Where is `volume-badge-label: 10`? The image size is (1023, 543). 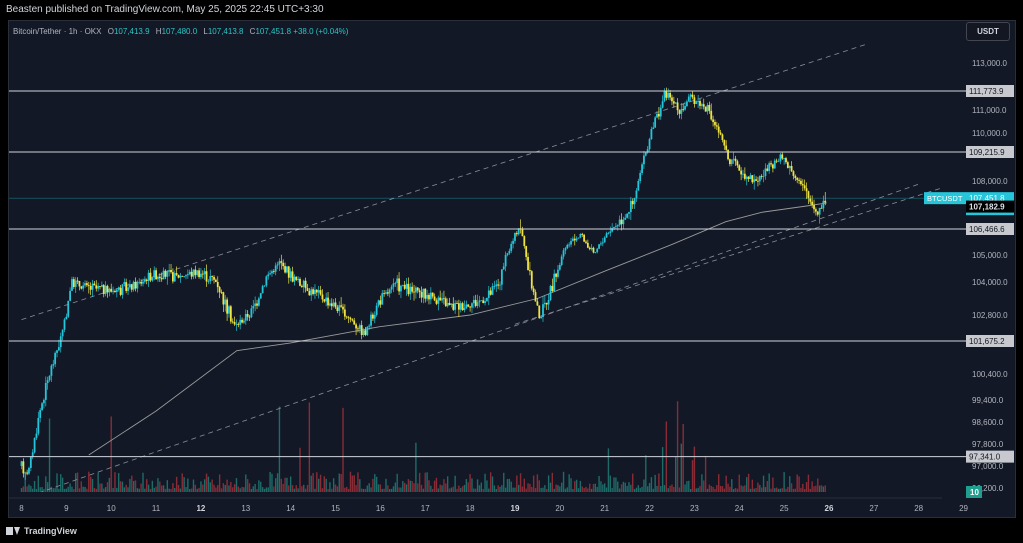
volume-badge-label: 10 is located at coordinates (974, 492).